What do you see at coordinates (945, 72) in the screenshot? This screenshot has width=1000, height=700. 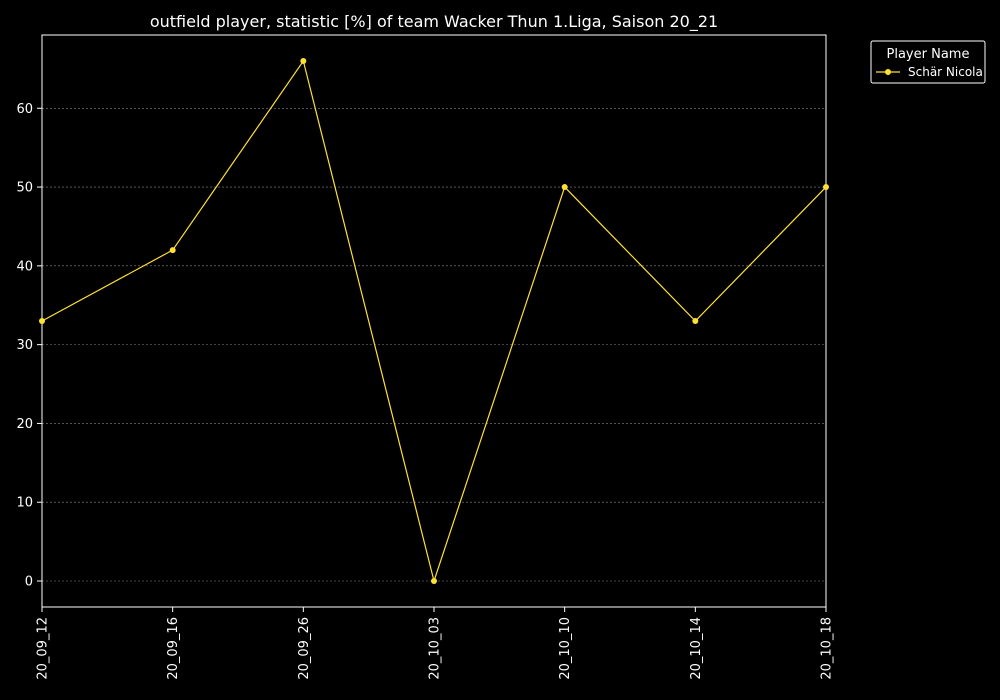 I see `legend-entry-label: Schär Nicola` at bounding box center [945, 72].